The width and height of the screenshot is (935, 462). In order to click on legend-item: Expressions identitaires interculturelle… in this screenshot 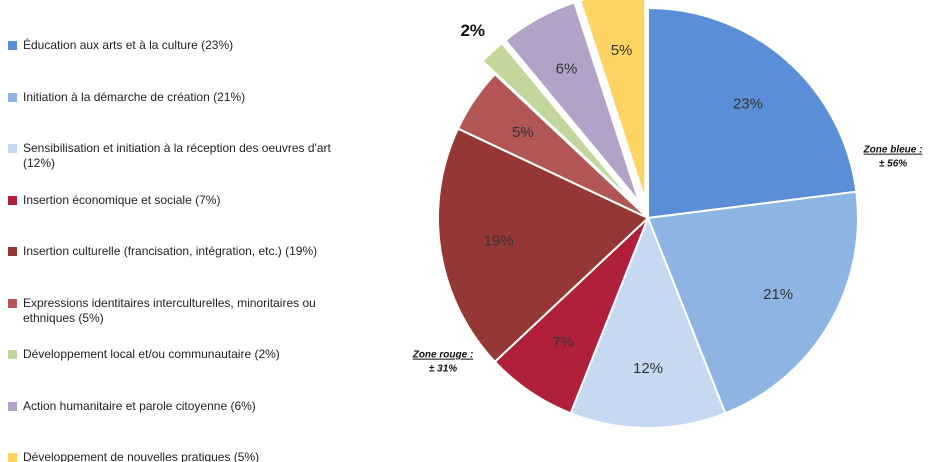, I will do `click(183, 304)`.